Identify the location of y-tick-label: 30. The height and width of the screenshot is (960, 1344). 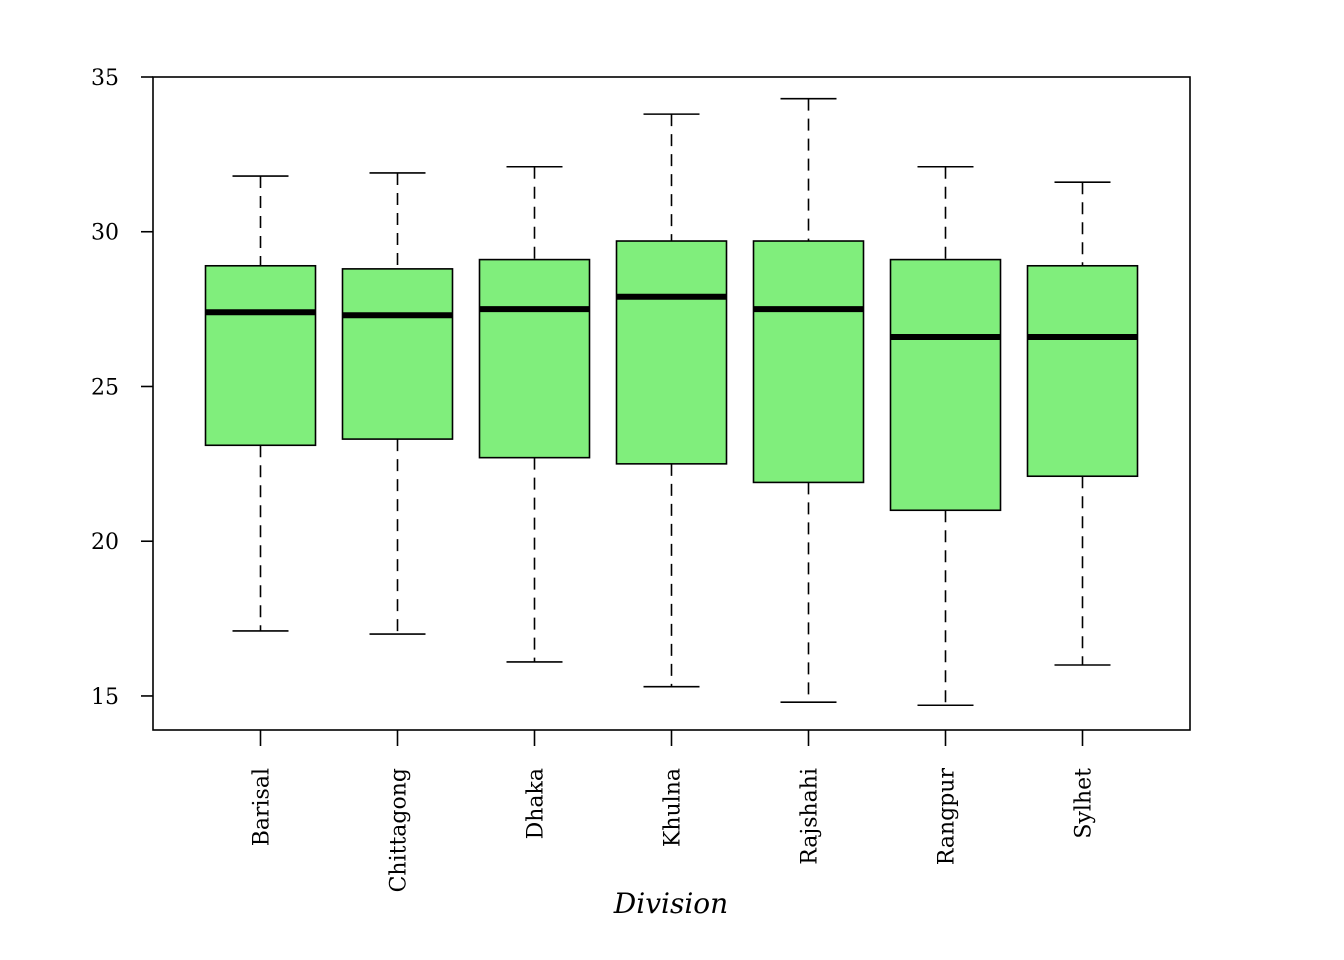
(105, 233).